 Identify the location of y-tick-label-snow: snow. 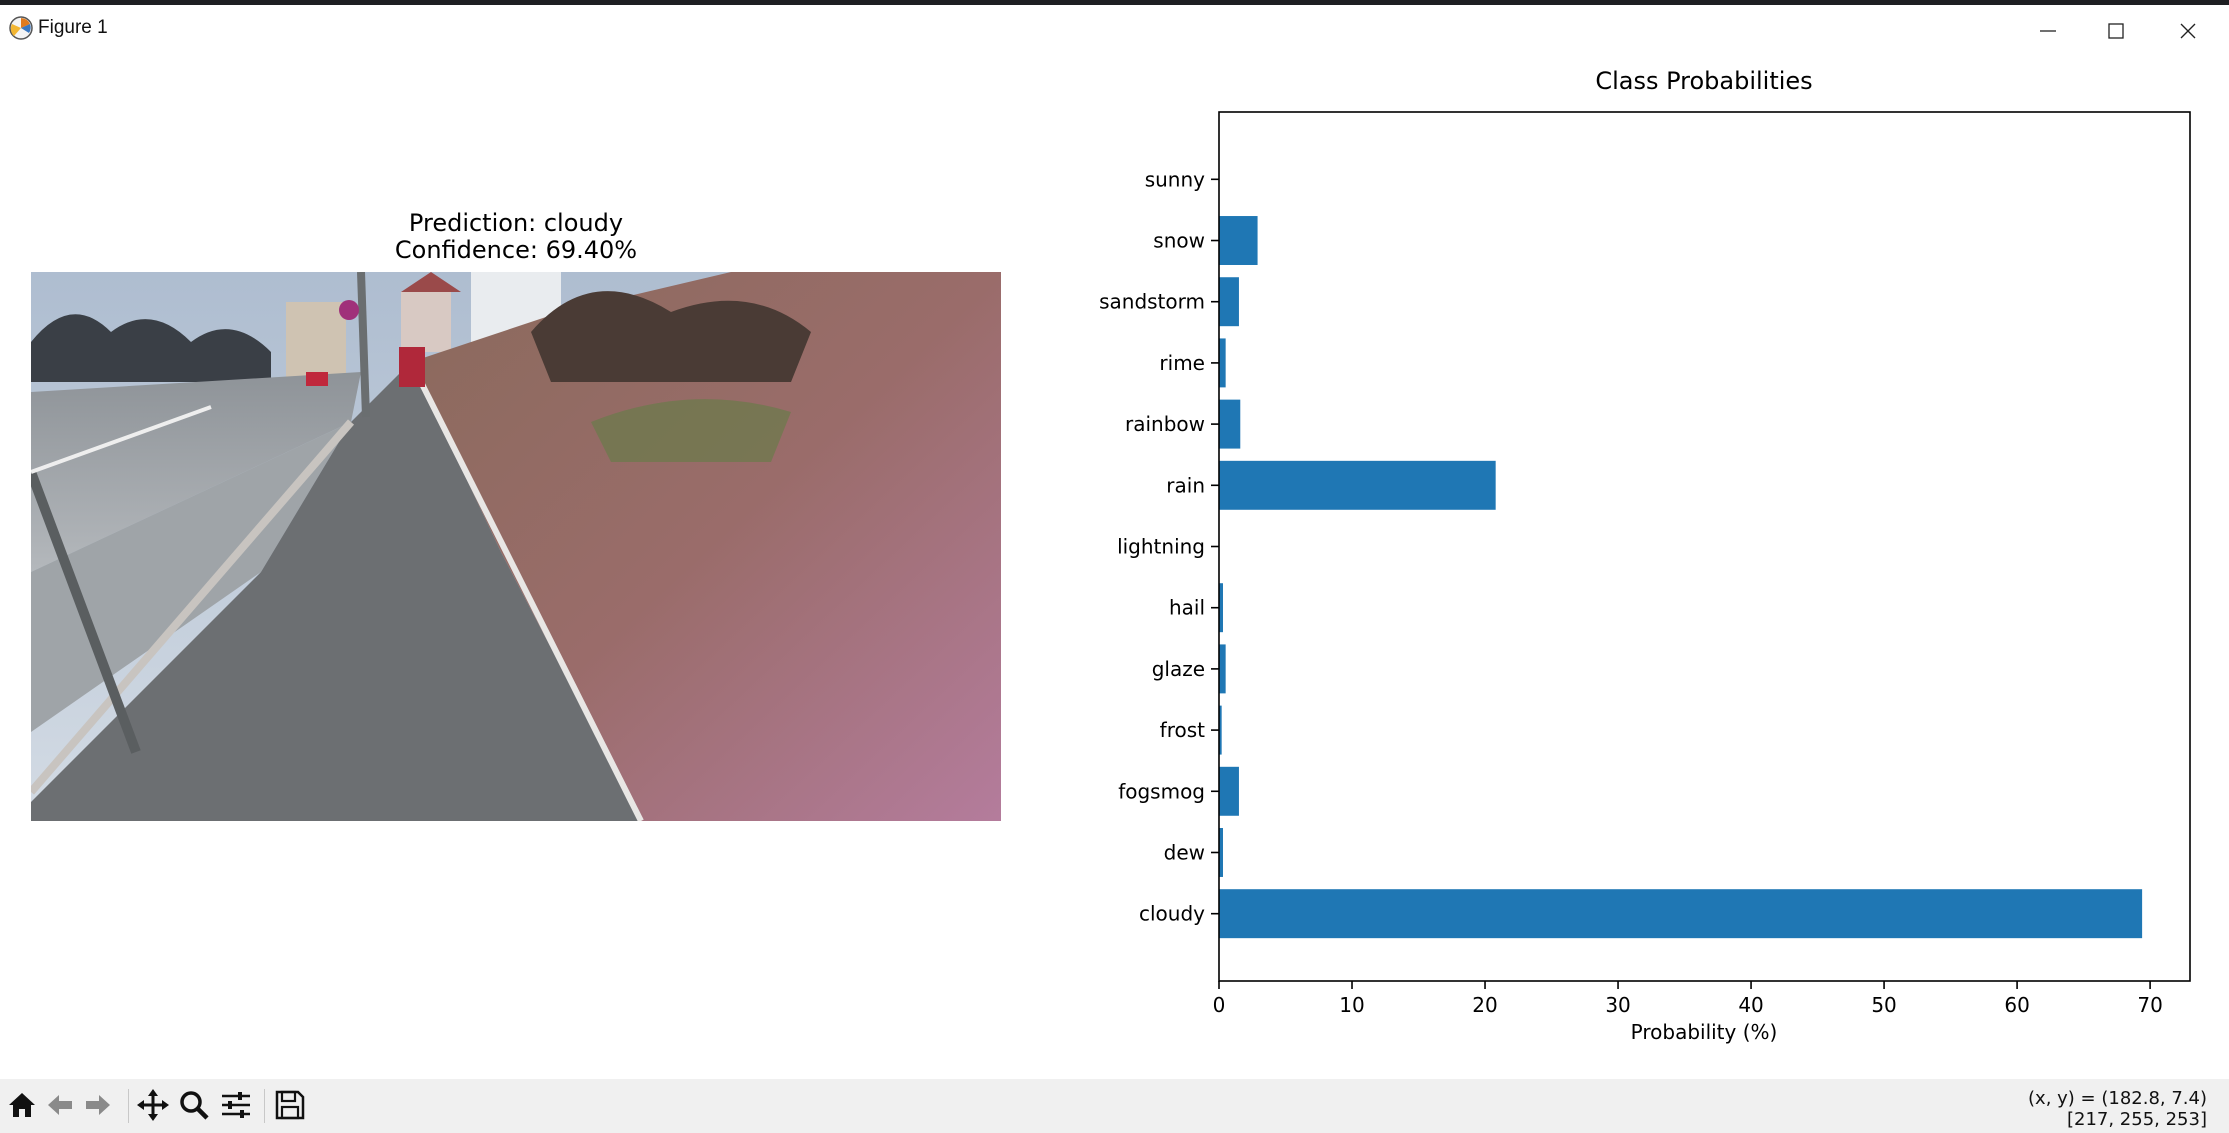
(1179, 241).